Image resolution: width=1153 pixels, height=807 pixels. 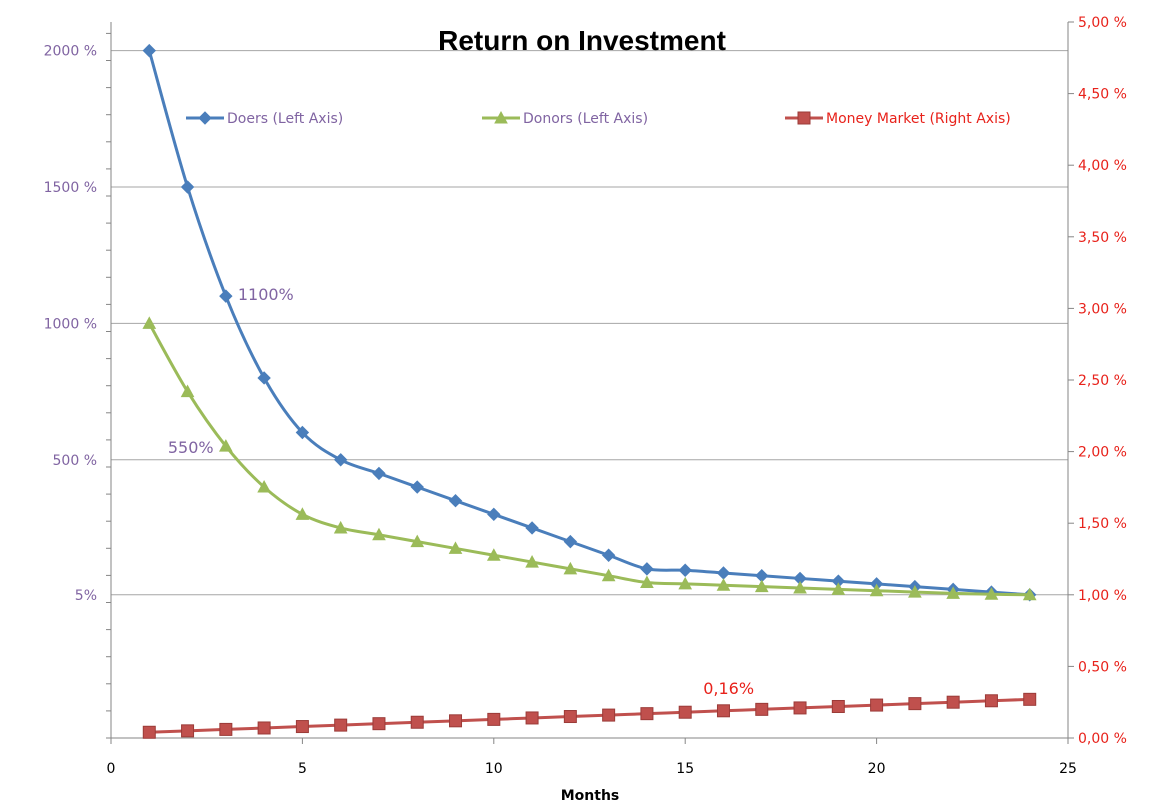 What do you see at coordinates (1102, 238) in the screenshot?
I see `right-tick-label-7: 3,50 %` at bounding box center [1102, 238].